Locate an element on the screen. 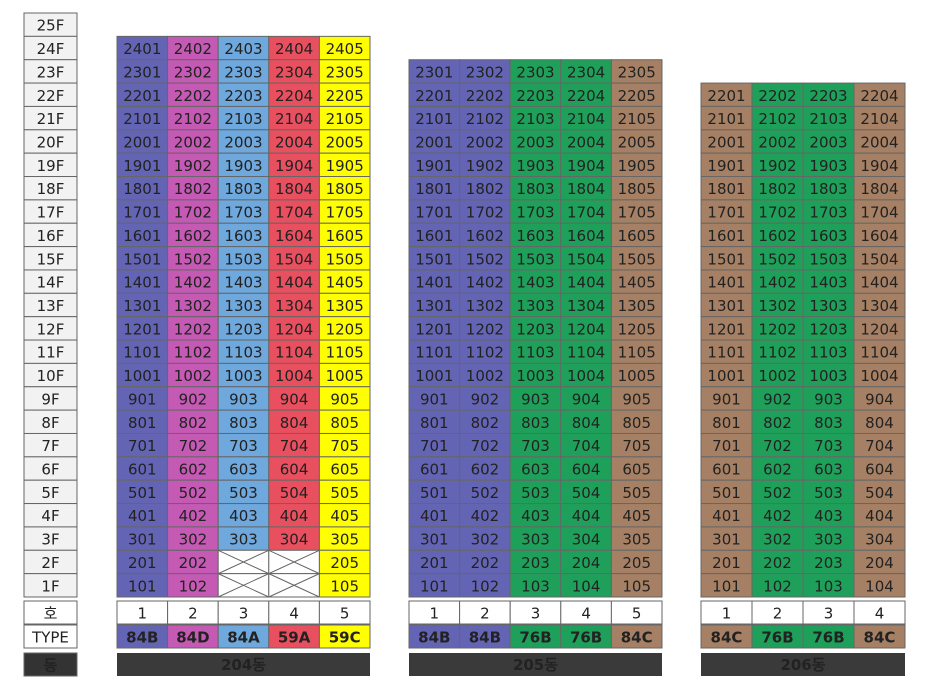 This screenshot has height=697, width=931. unit-number: 1603 is located at coordinates (828, 236).